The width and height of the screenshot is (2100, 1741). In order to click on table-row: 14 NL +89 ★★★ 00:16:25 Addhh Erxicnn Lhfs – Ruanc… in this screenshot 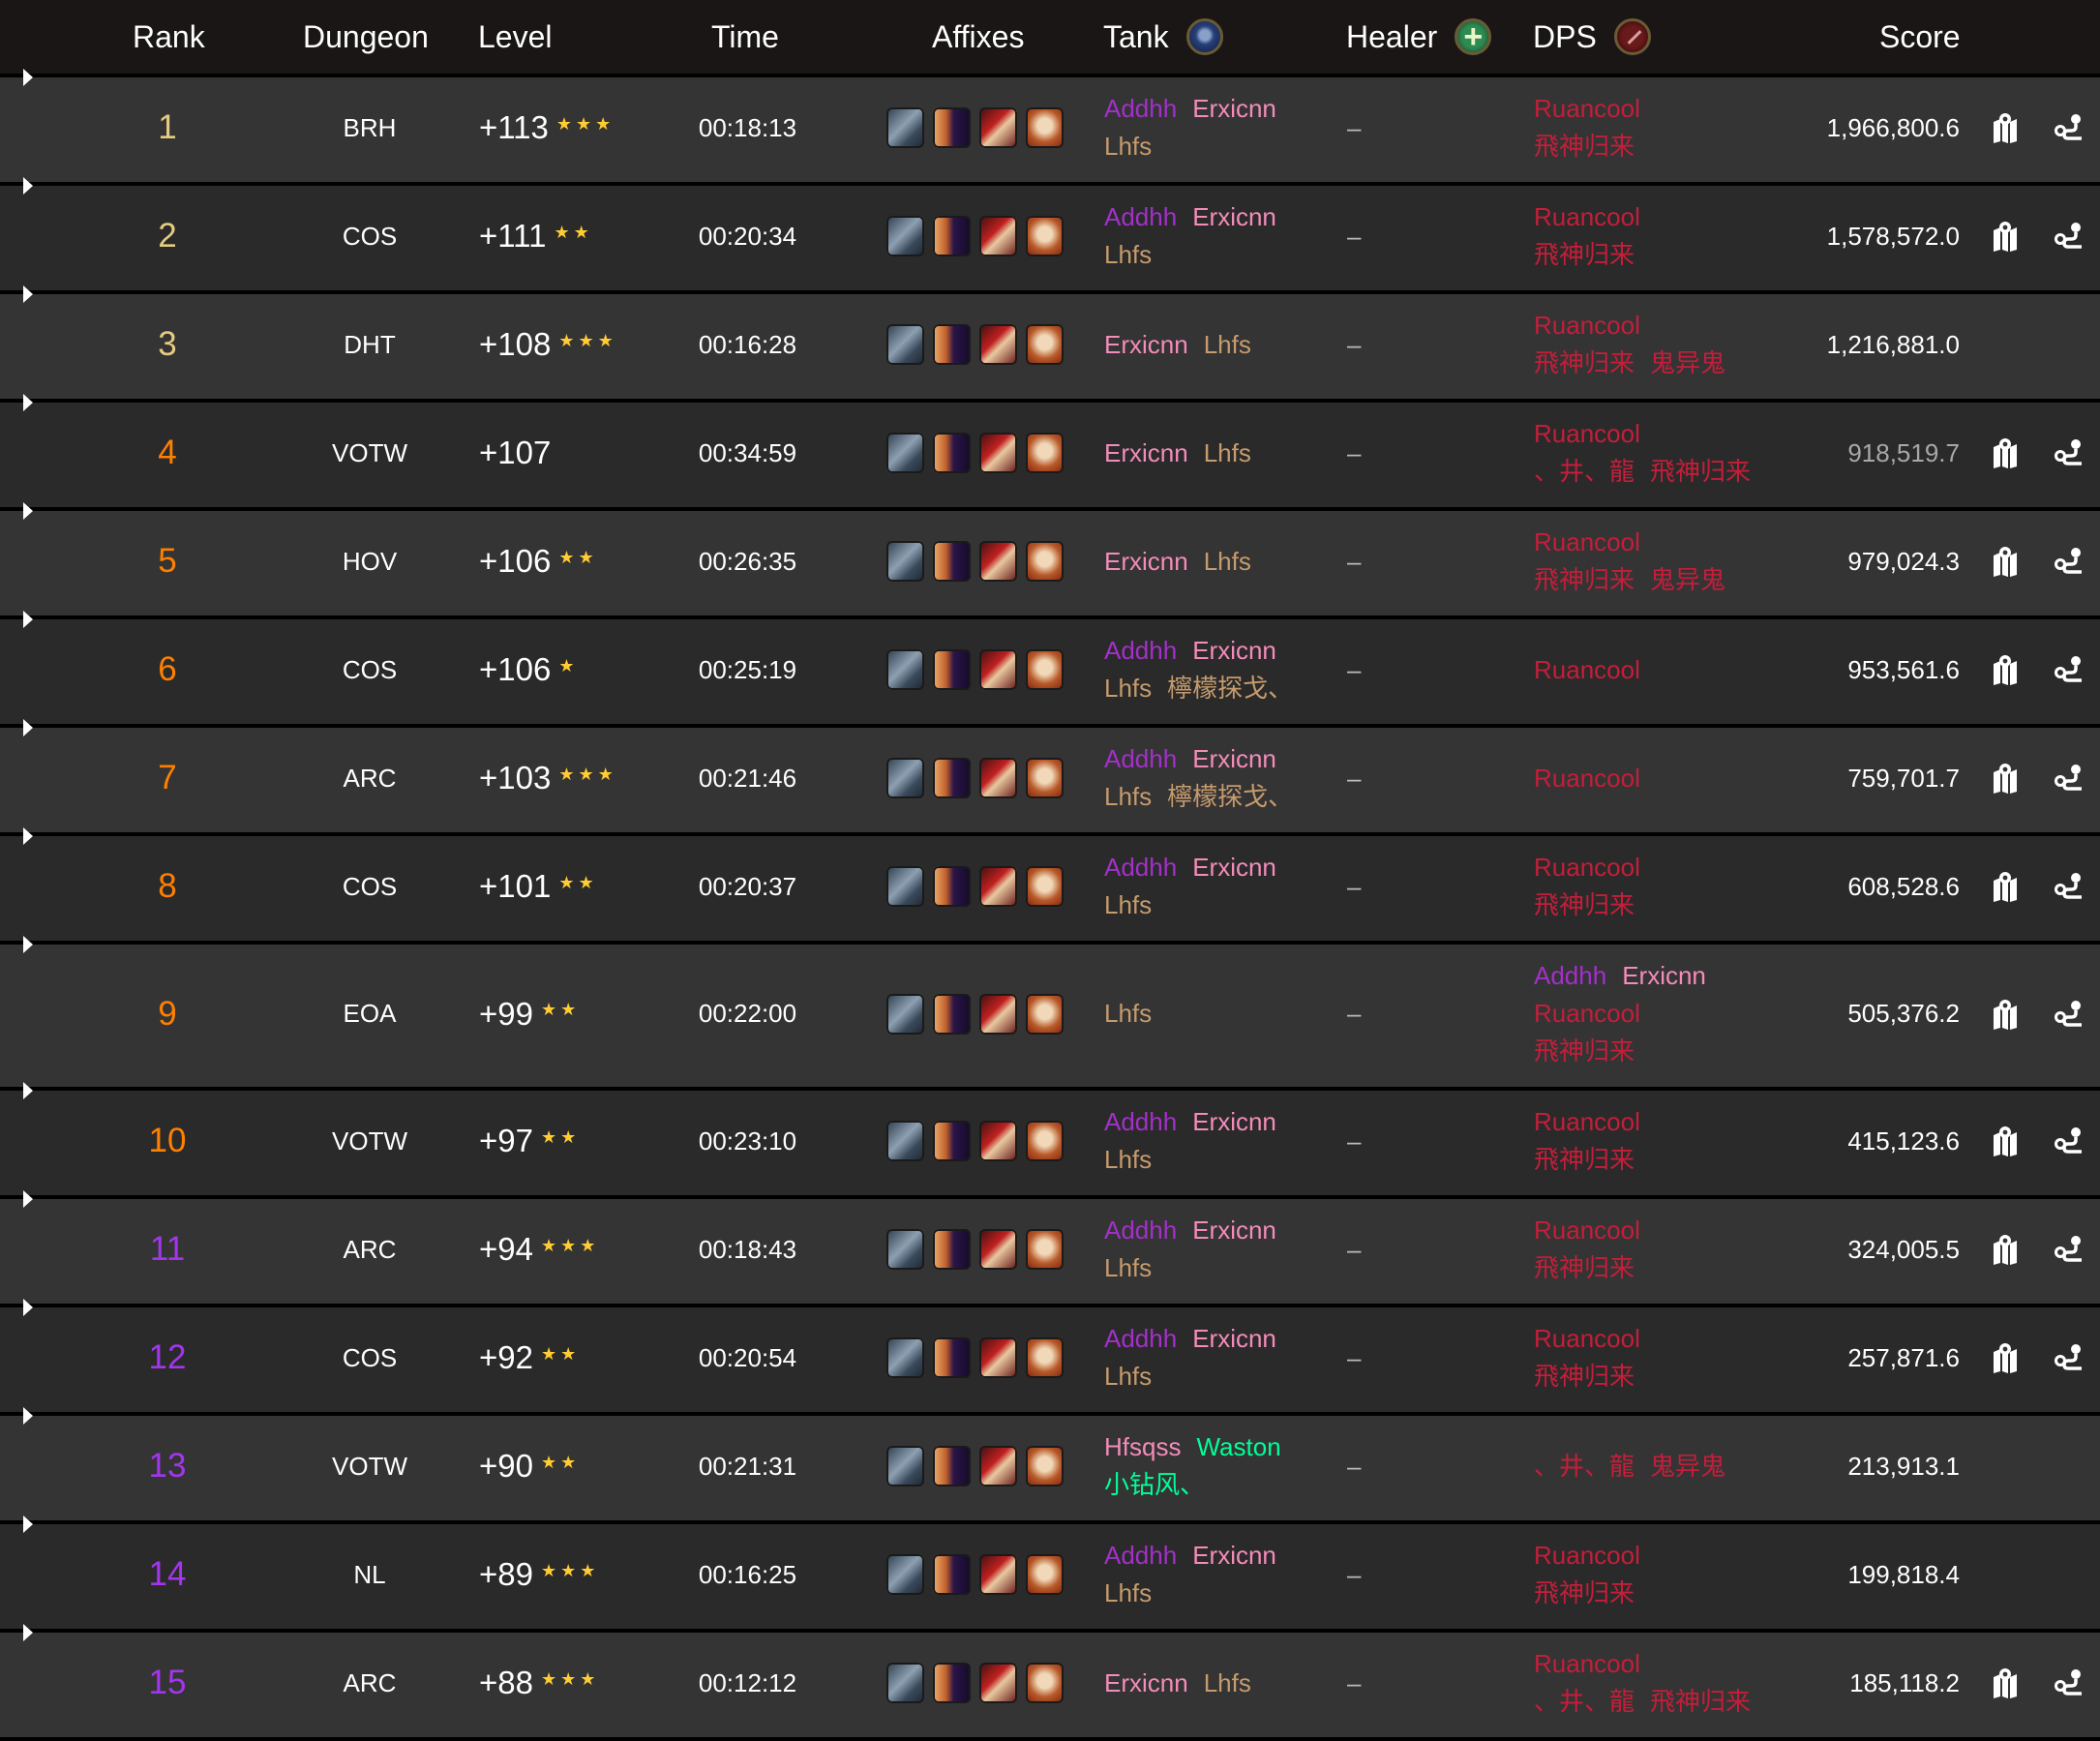, I will do `click(1050, 1574)`.